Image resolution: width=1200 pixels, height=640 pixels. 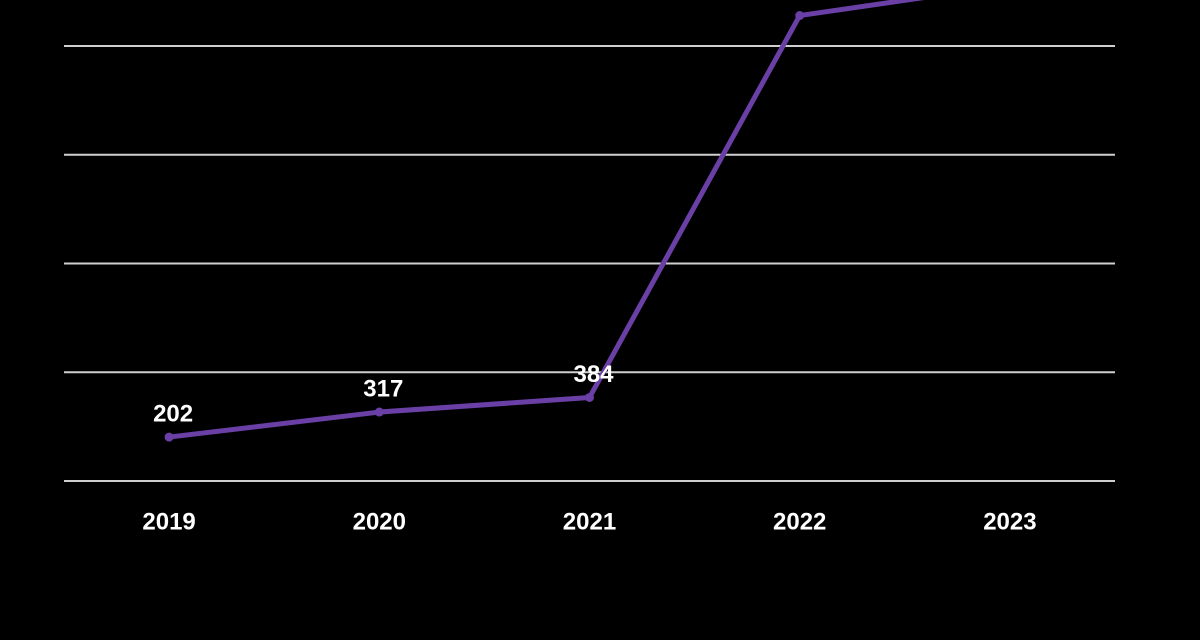 I want to click on x-tick-label: 2019, so click(x=168, y=521).